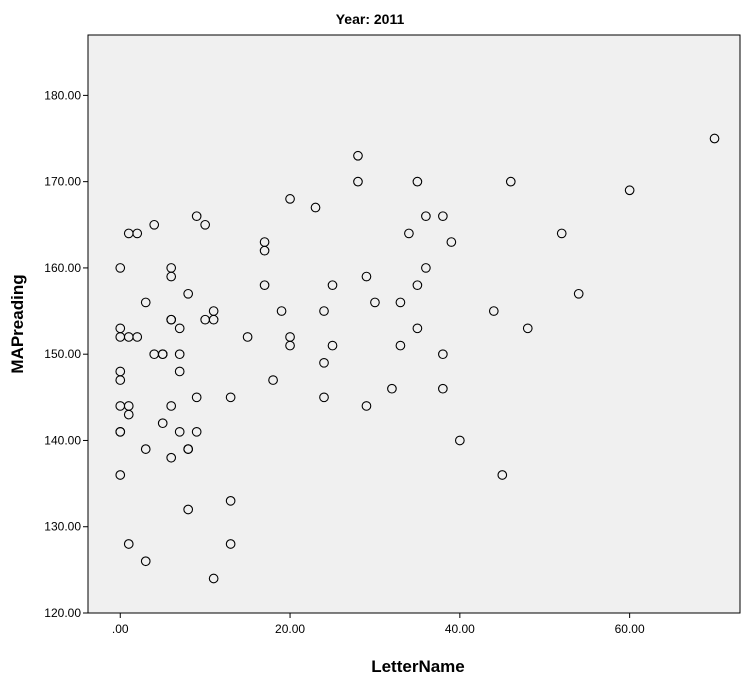 The height and width of the screenshot is (679, 741). Describe the element at coordinates (370, 19) in the screenshot. I see `chart-title: Year: 2011` at that location.